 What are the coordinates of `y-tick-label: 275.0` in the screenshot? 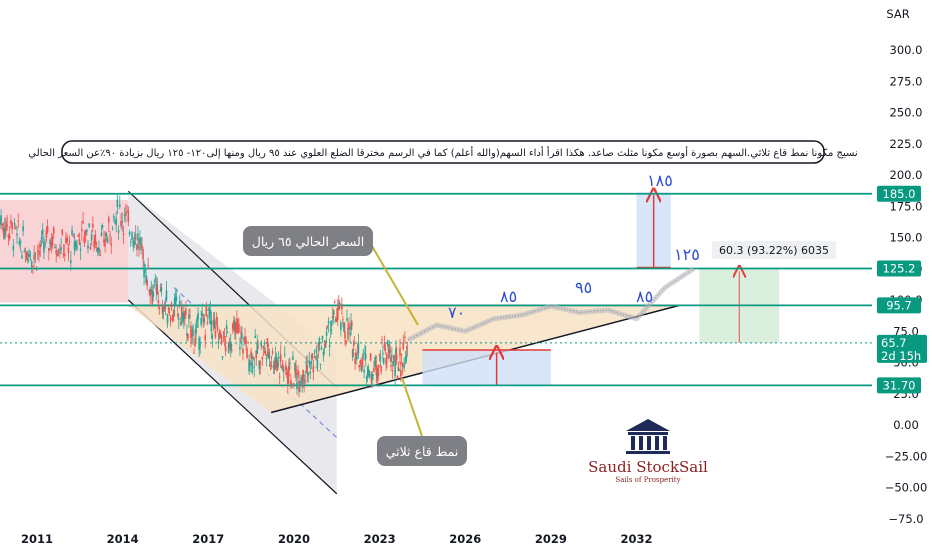 It's located at (906, 81).